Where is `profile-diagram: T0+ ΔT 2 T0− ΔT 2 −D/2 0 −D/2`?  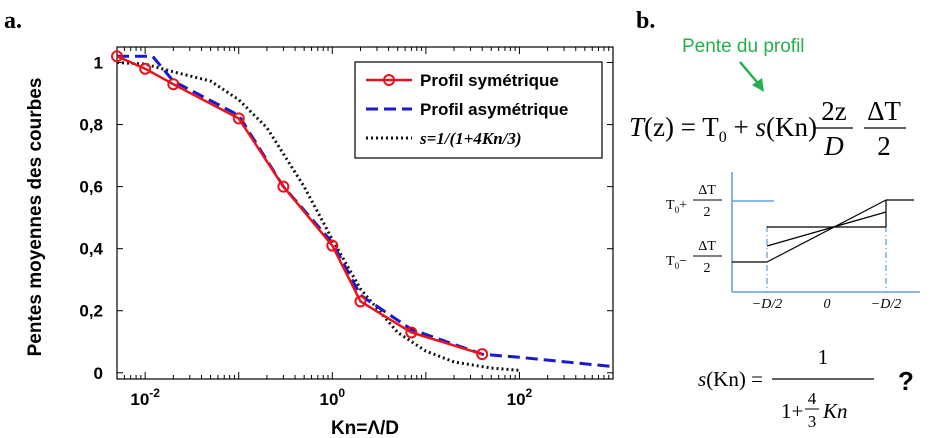
profile-diagram: T0+ ΔT 2 T0− ΔT 2 −D/2 0 −D/2 is located at coordinates (793, 242).